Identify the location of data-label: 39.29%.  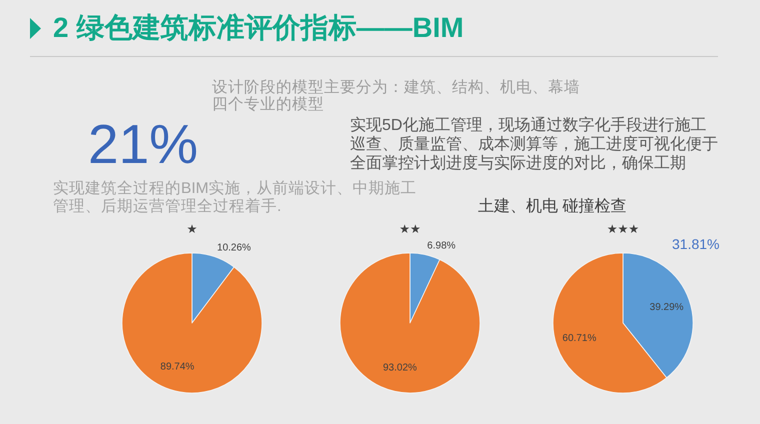
(667, 308).